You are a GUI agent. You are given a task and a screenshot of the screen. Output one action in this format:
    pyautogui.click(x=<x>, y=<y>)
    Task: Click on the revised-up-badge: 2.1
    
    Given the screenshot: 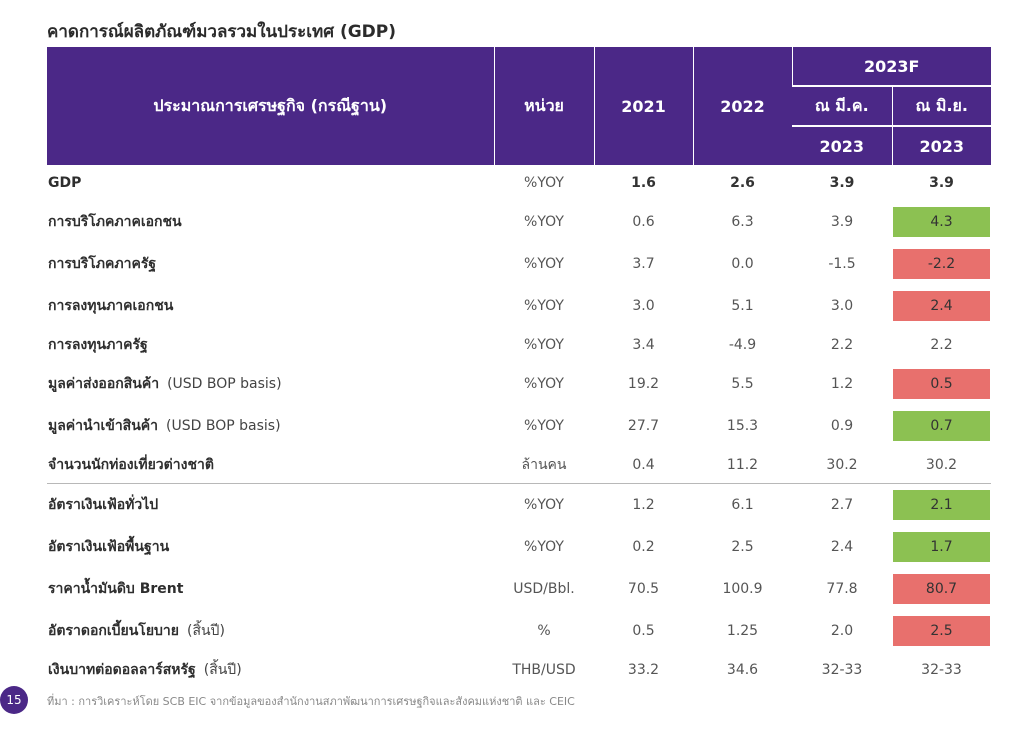 What is the action you would take?
    pyautogui.click(x=941, y=505)
    